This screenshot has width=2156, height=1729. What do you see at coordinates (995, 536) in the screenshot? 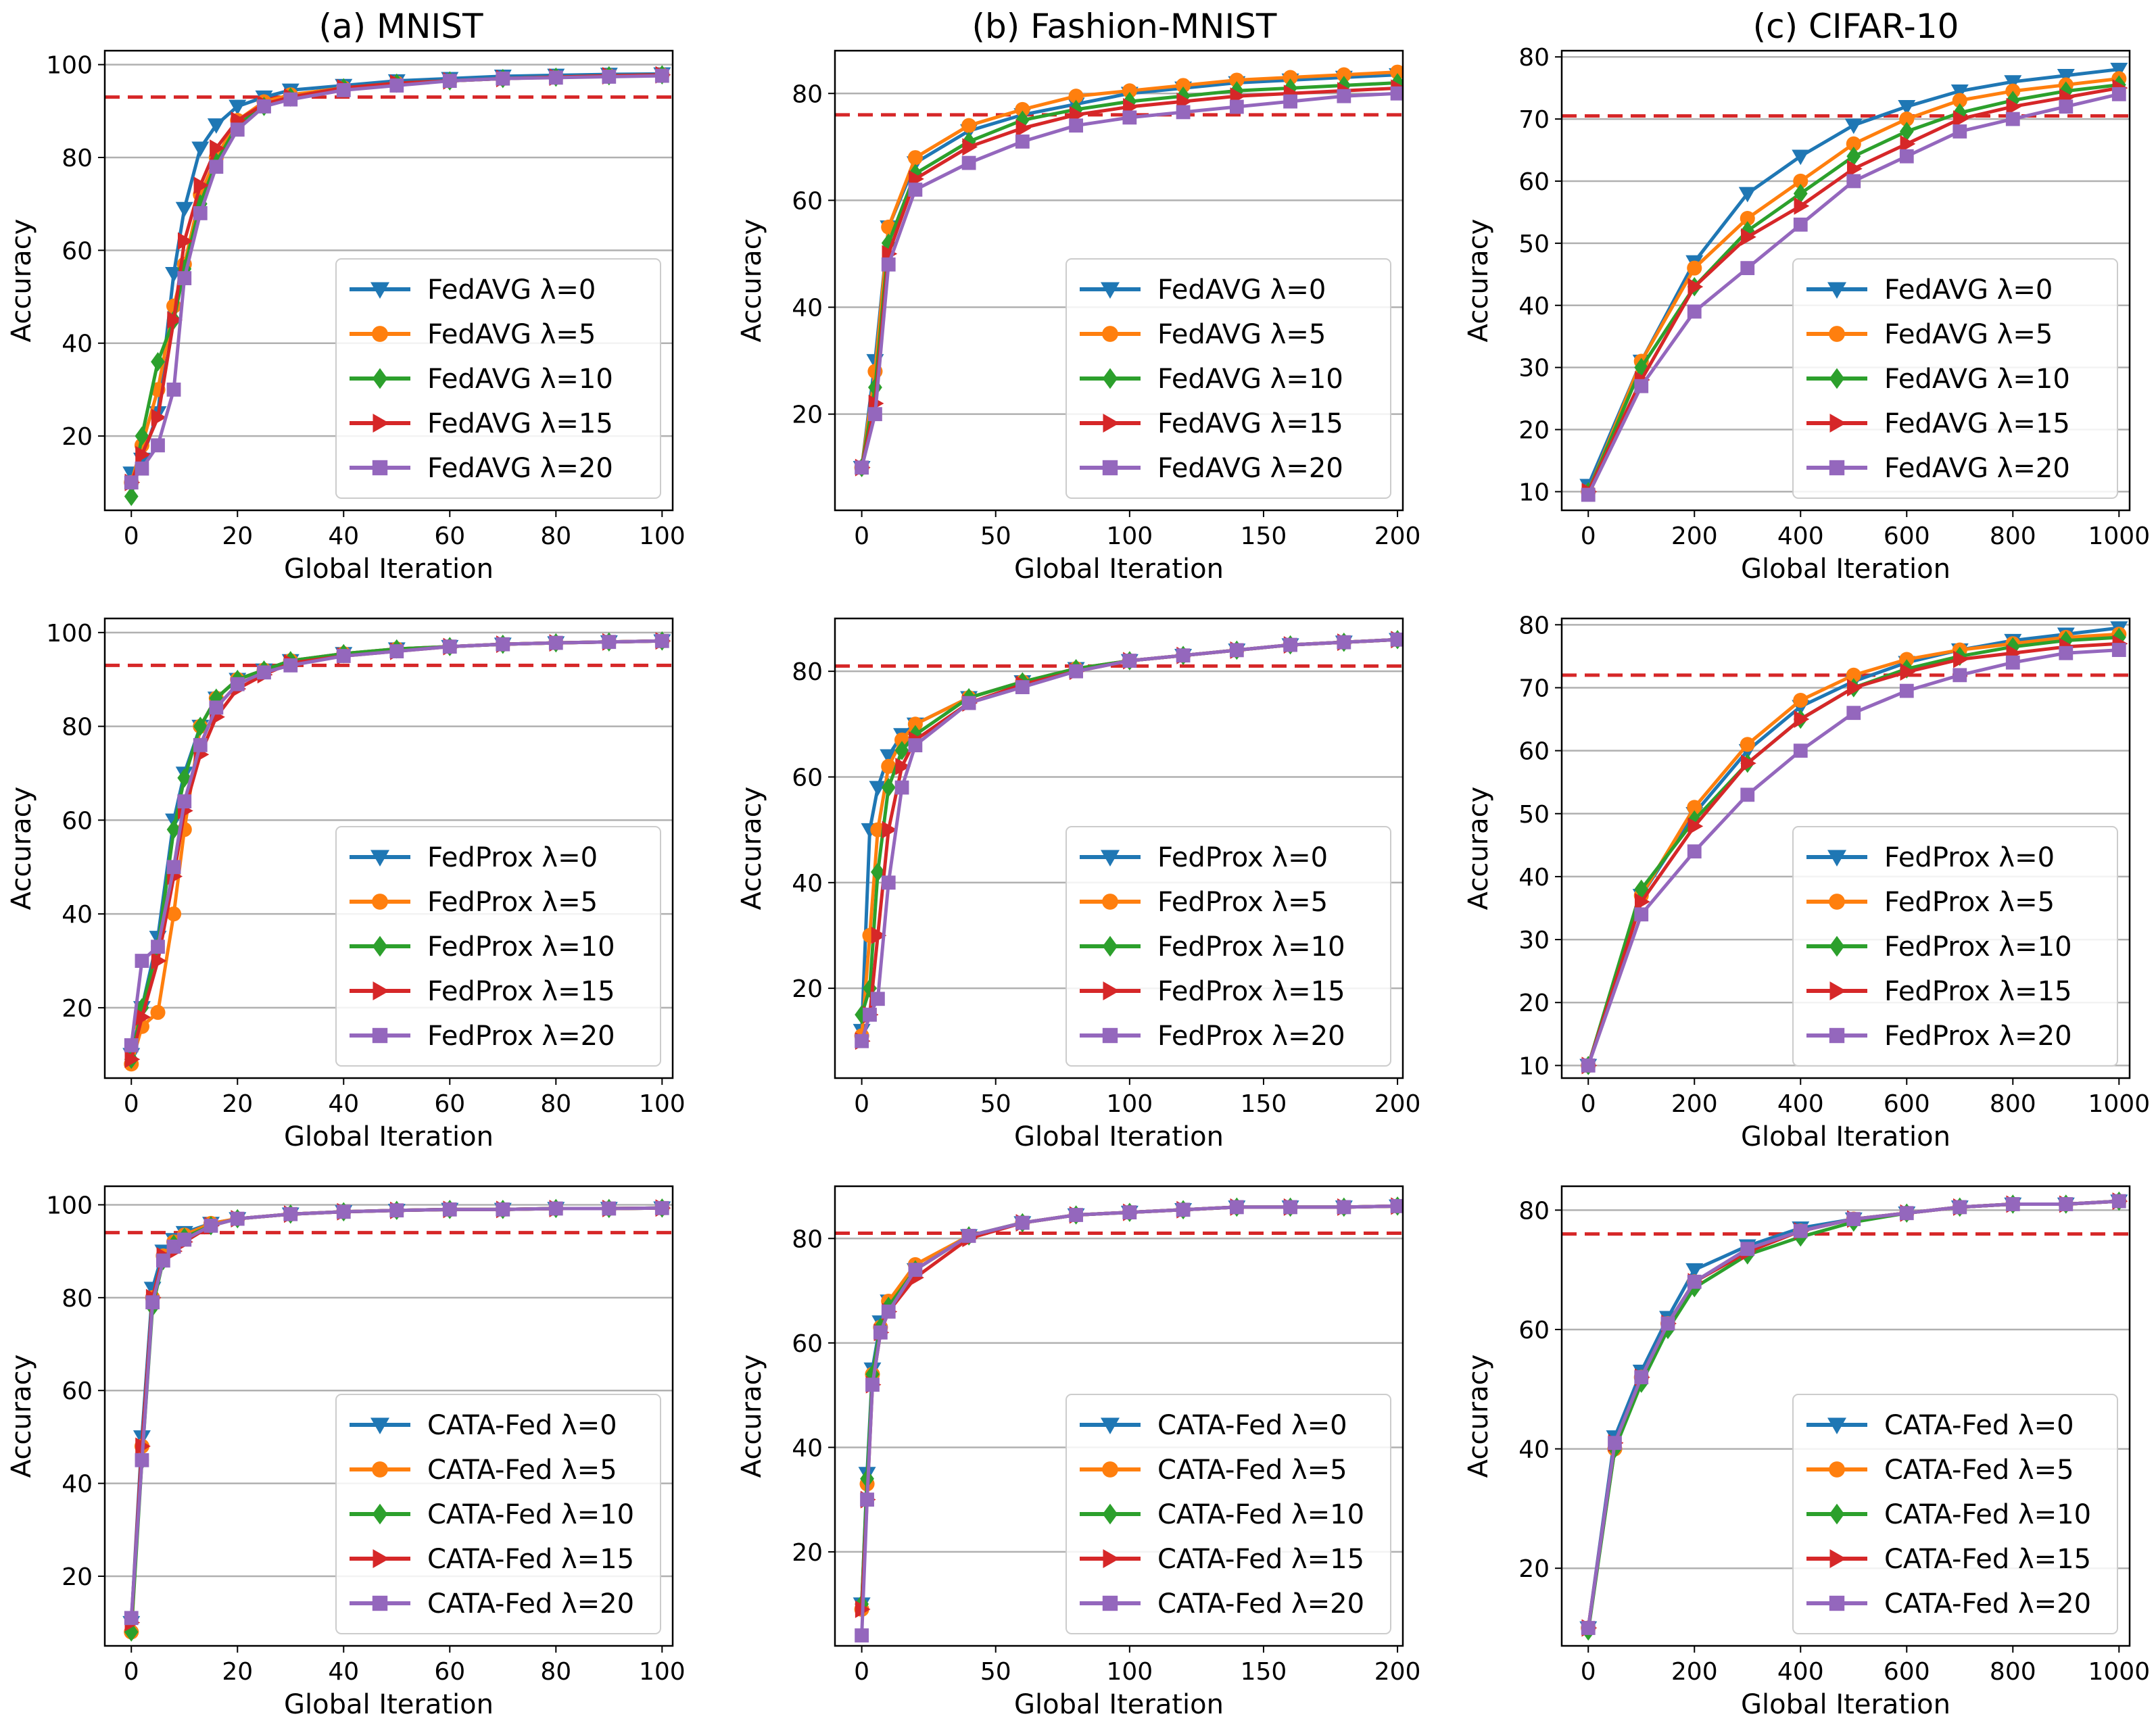
I see `x-tick-label: 50` at bounding box center [995, 536].